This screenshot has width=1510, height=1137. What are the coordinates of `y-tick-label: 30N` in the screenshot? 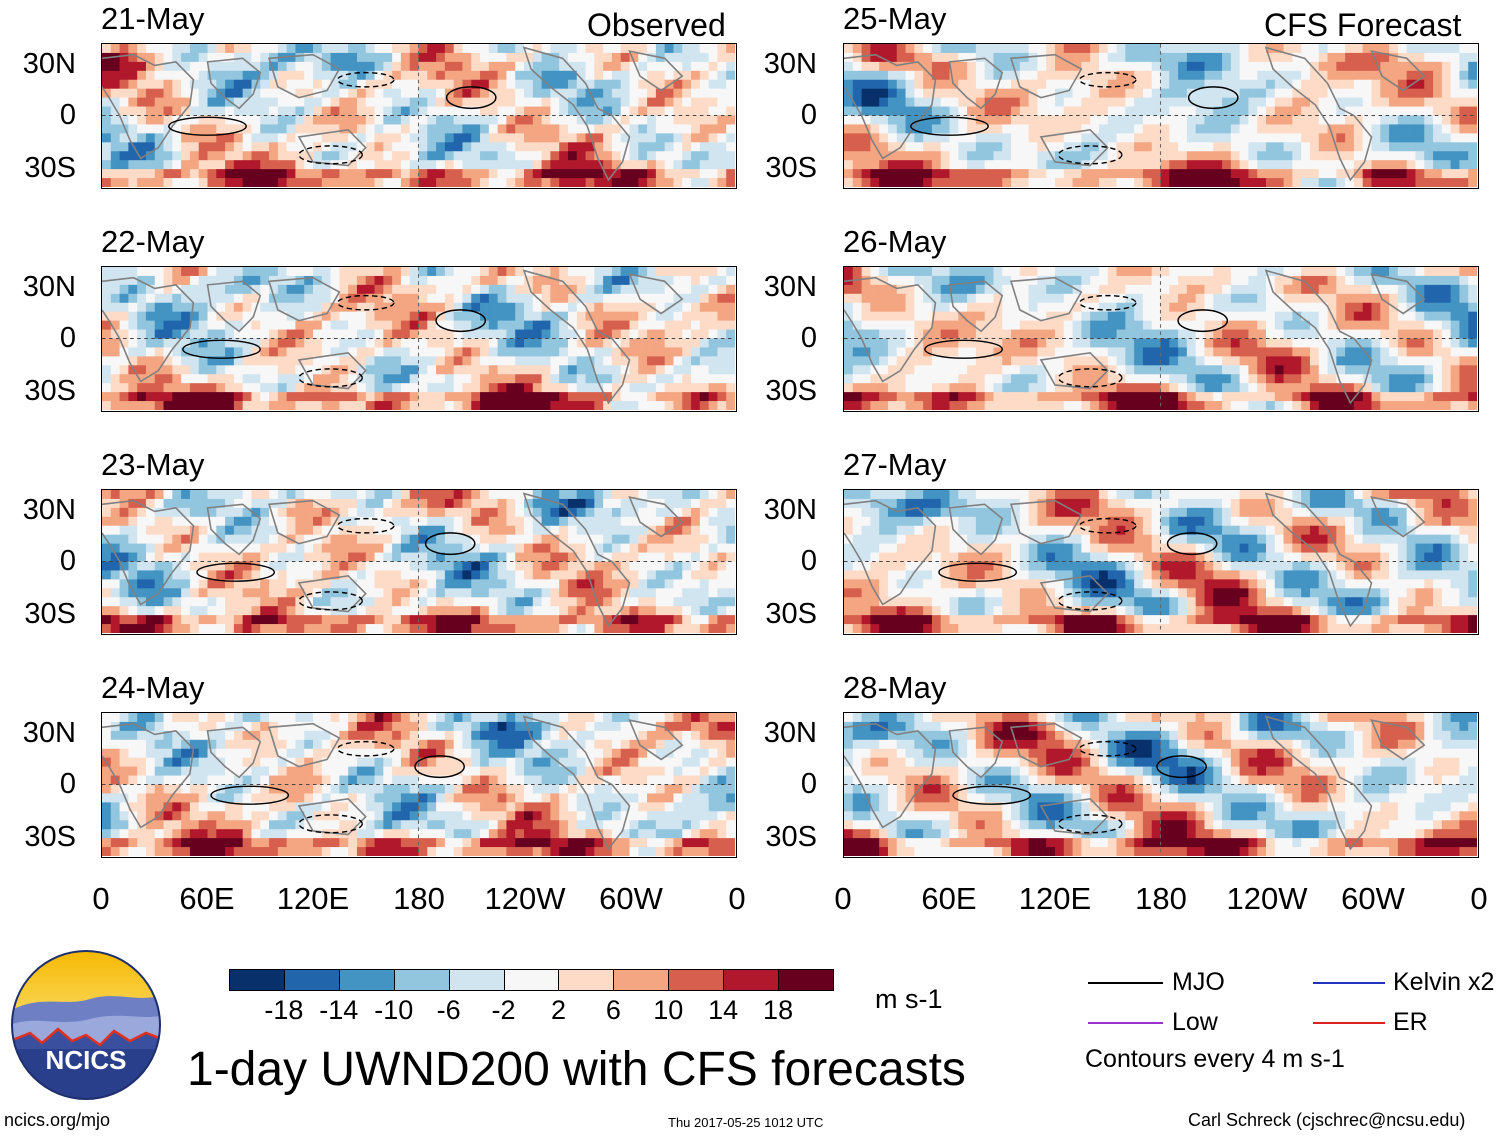 It's located at (49, 64).